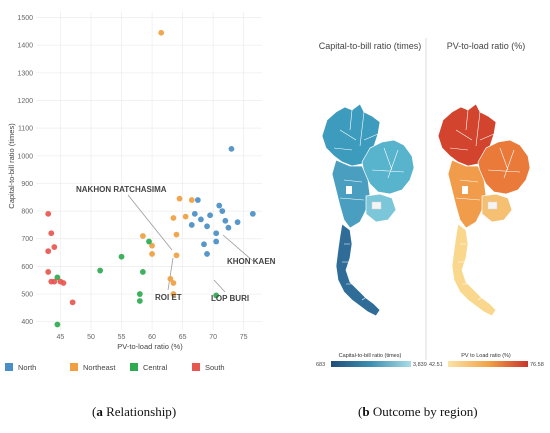  Describe the element at coordinates (25, 46) in the screenshot. I see `y-tick-label: 1400` at that location.